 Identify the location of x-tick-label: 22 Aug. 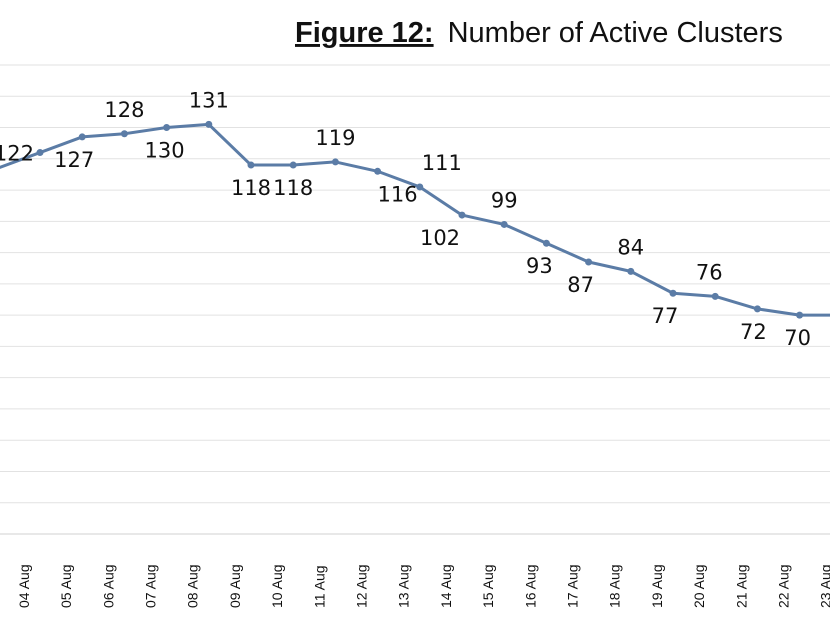
(784, 586).